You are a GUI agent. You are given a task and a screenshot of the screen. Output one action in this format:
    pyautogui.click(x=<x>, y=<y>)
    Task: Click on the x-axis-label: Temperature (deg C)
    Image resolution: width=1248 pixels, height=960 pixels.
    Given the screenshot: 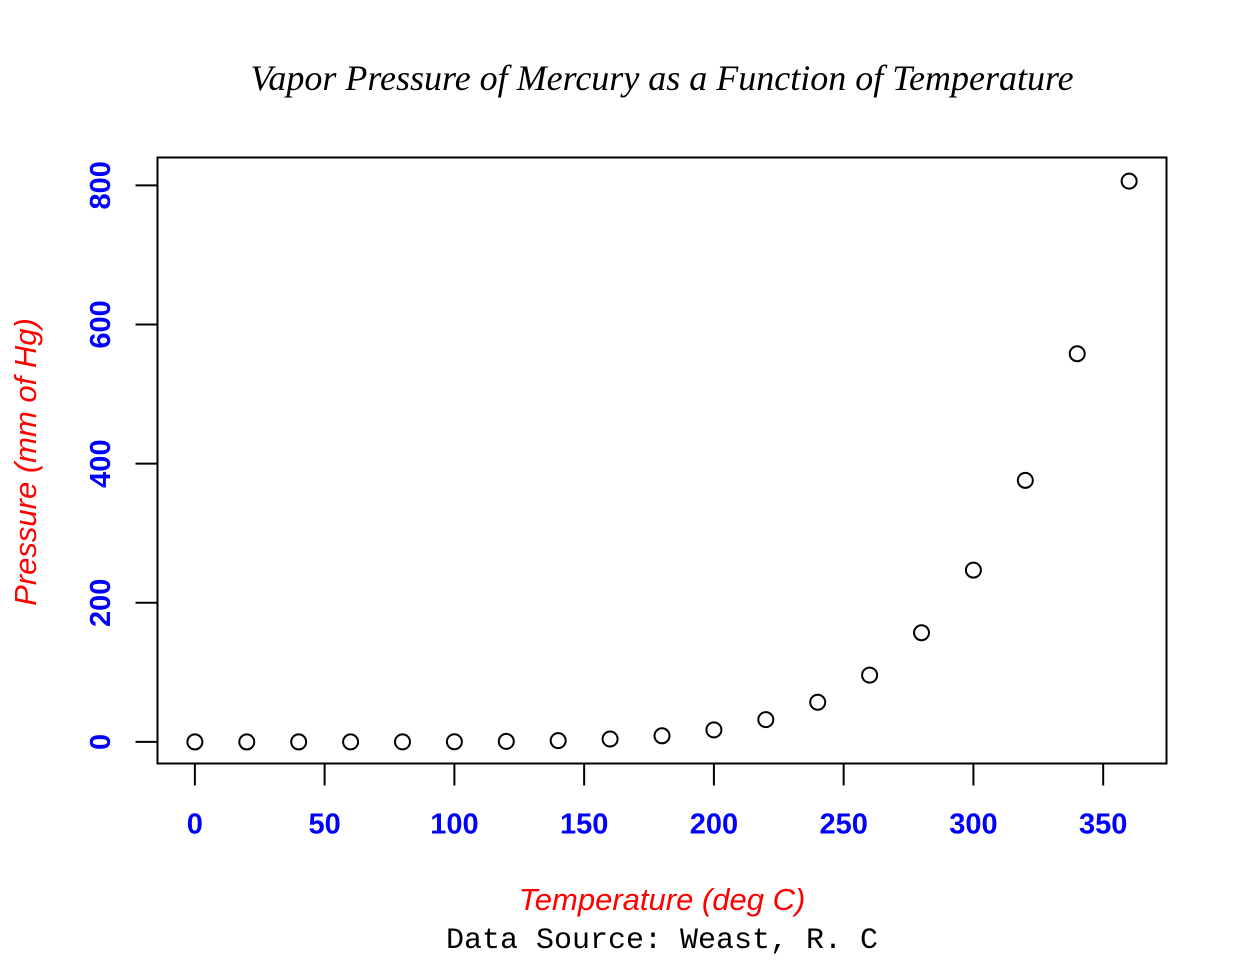 What is the action you would take?
    pyautogui.click(x=662, y=899)
    